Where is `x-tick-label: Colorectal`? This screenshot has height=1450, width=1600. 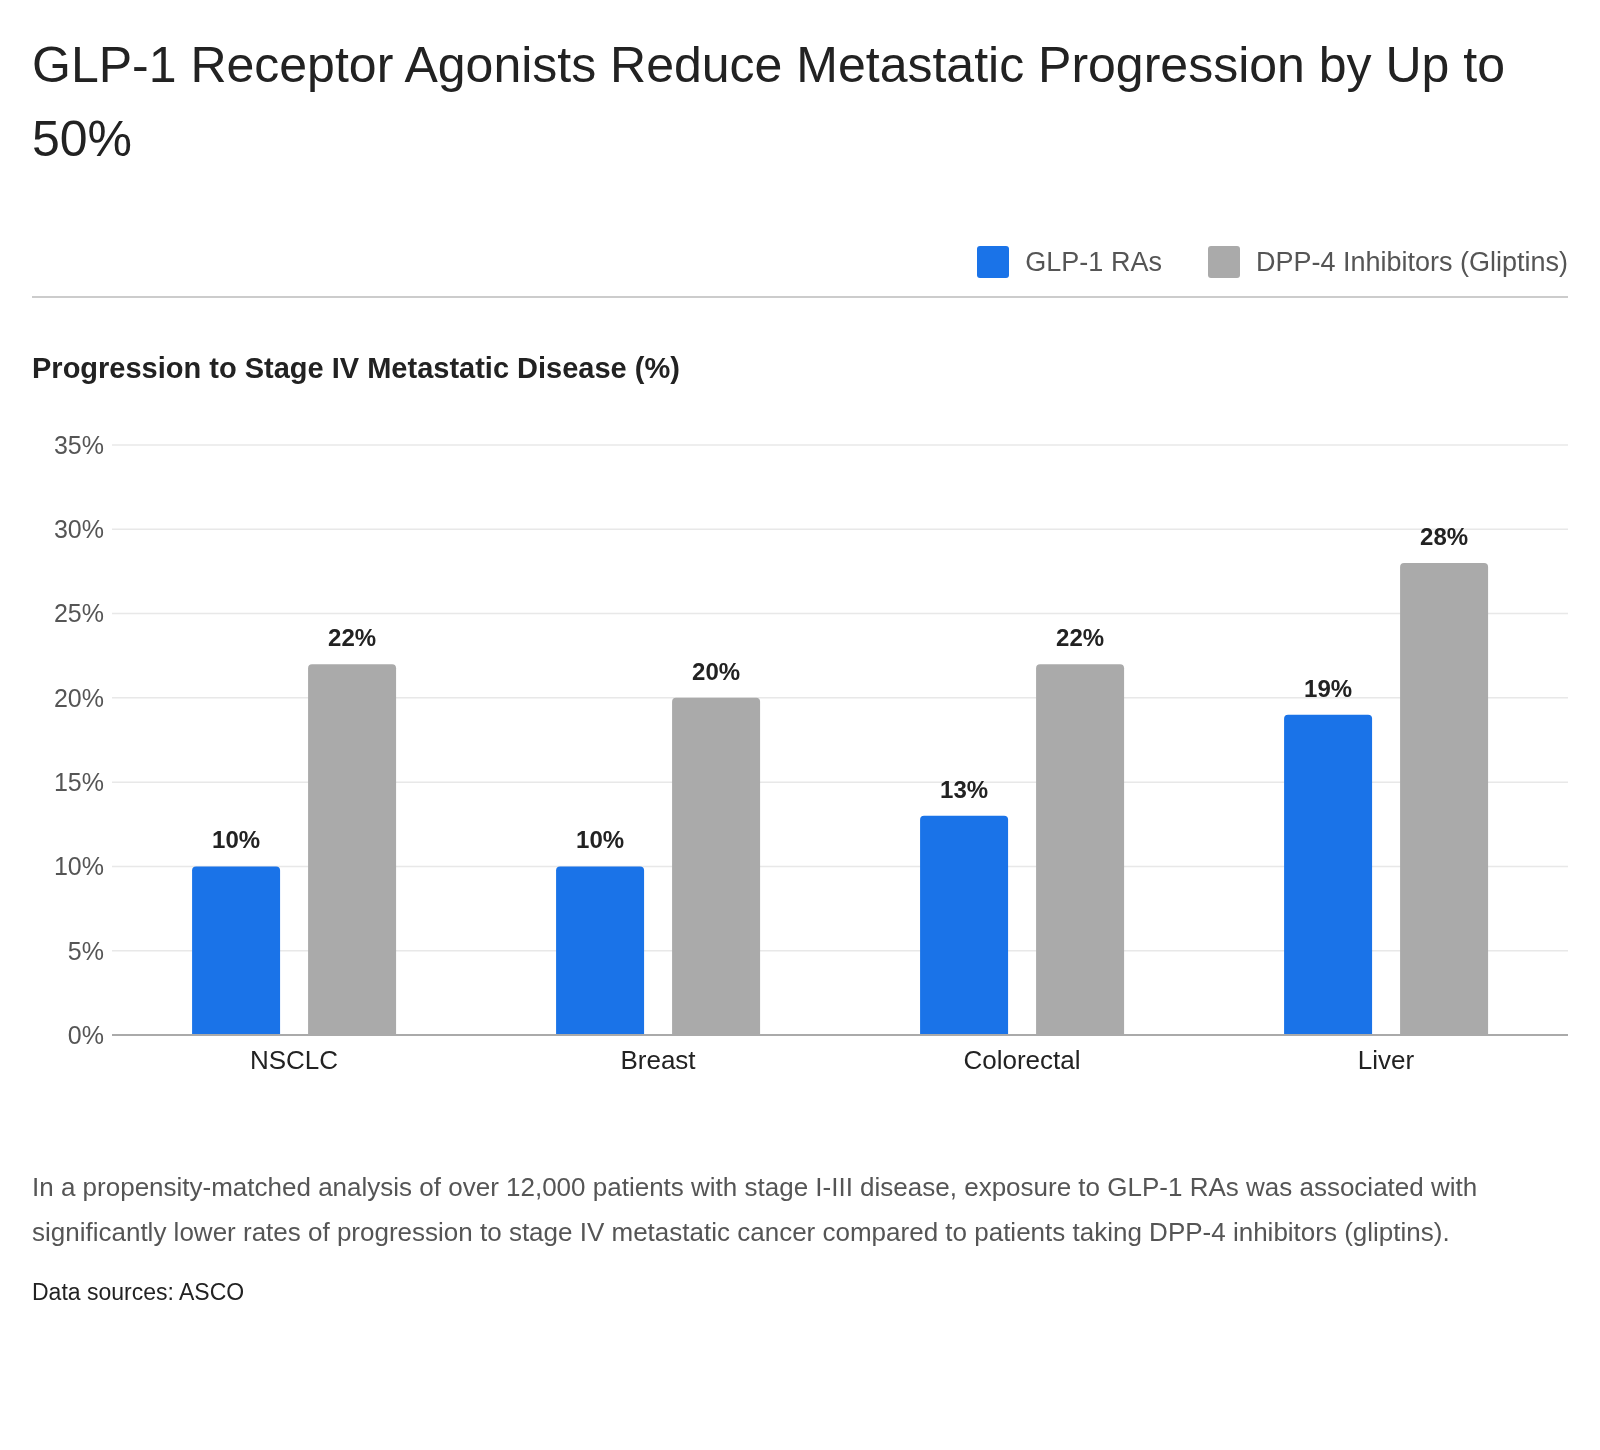 x-tick-label: Colorectal is located at coordinates (1022, 1060).